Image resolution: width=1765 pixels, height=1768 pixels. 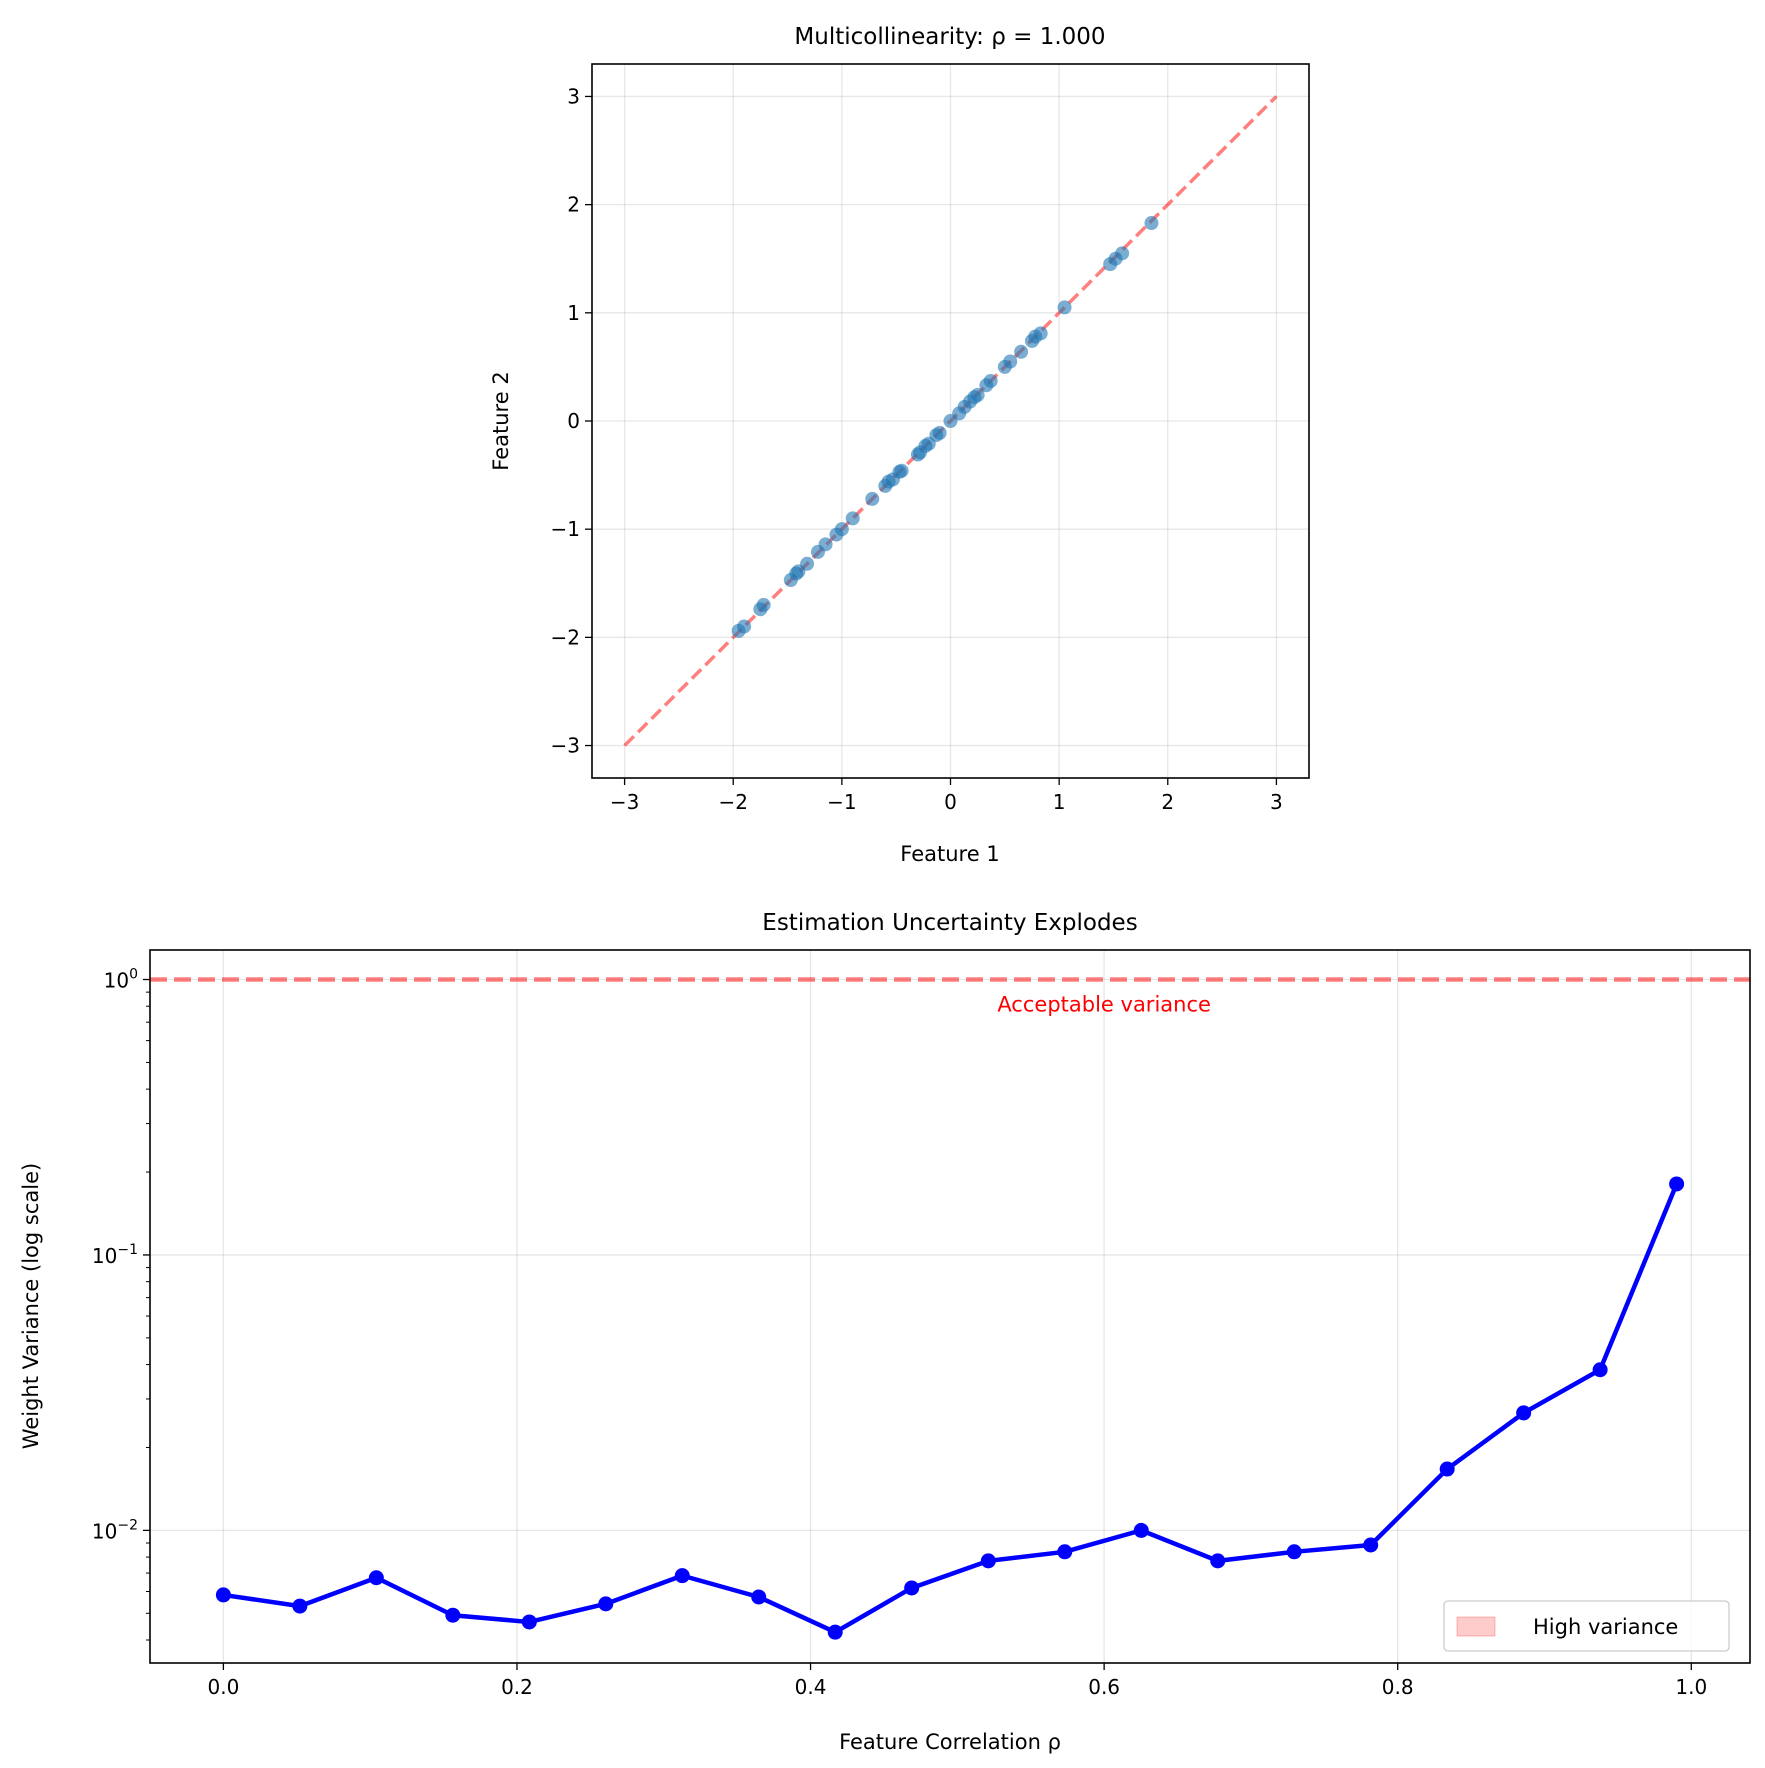 What do you see at coordinates (841, 802) in the screenshot?
I see `x-tick-label: −1` at bounding box center [841, 802].